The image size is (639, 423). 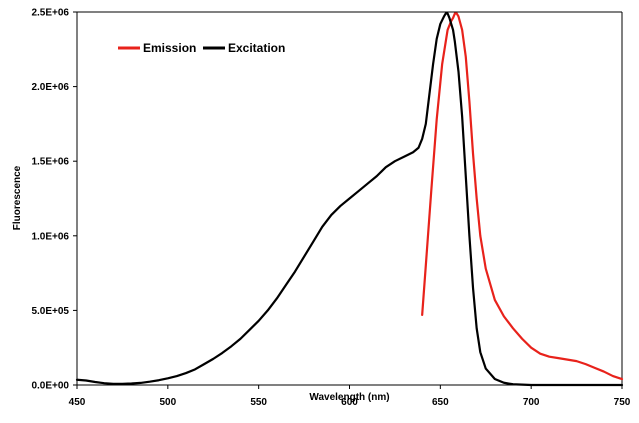 What do you see at coordinates (440, 402) in the screenshot?
I see `x-tick-label: 650` at bounding box center [440, 402].